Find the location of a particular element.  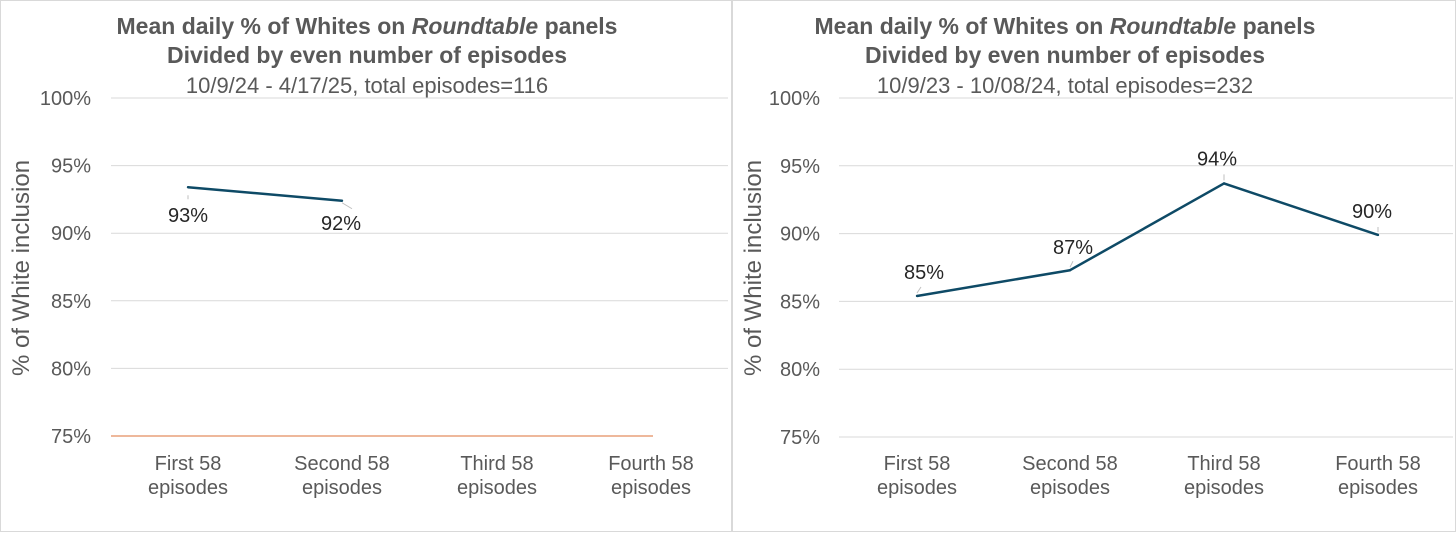

data-label: 92% is located at coordinates (341, 224).